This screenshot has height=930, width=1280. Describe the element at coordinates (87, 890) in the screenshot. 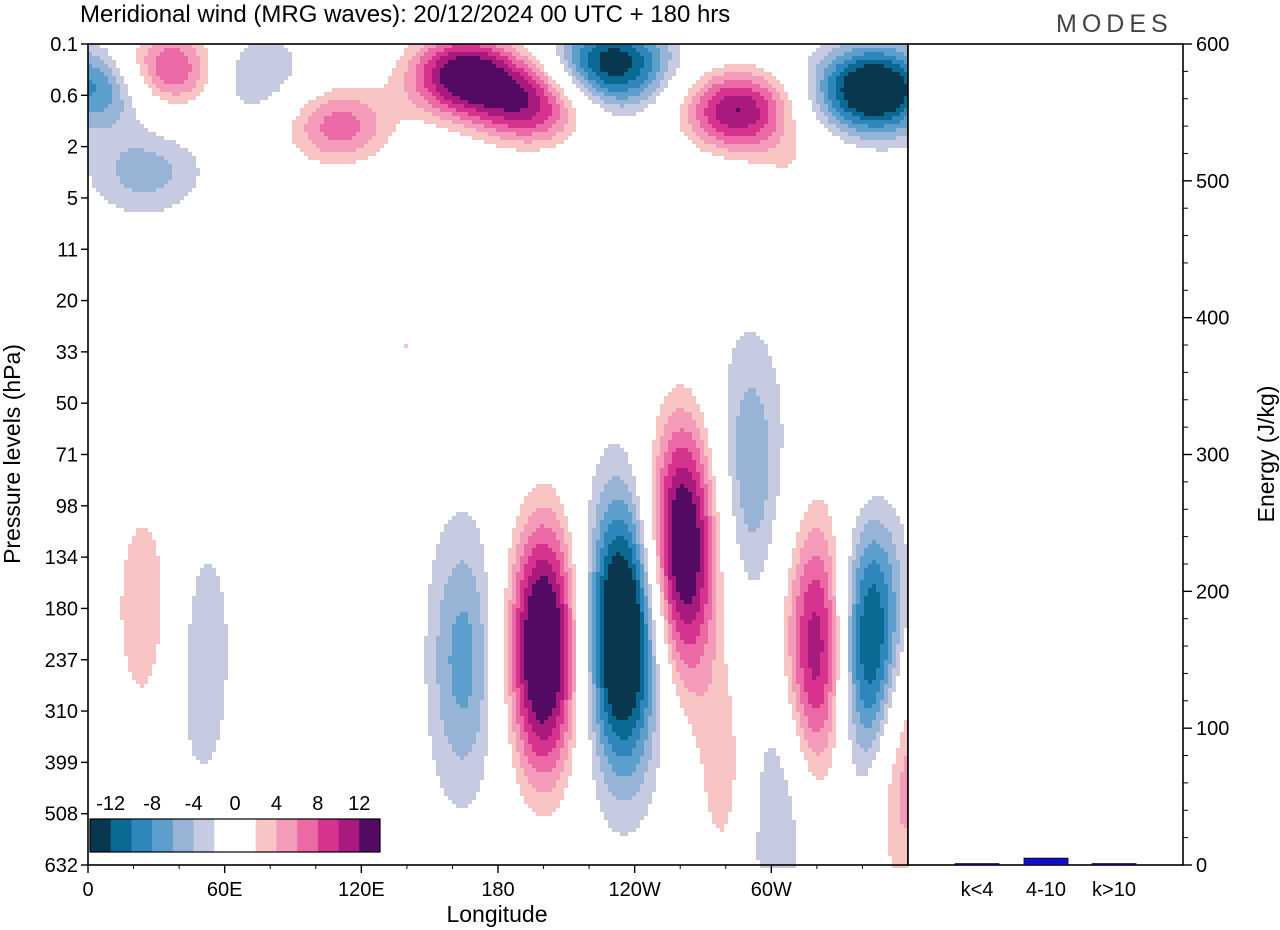

I see `x-tick-label: 0` at that location.